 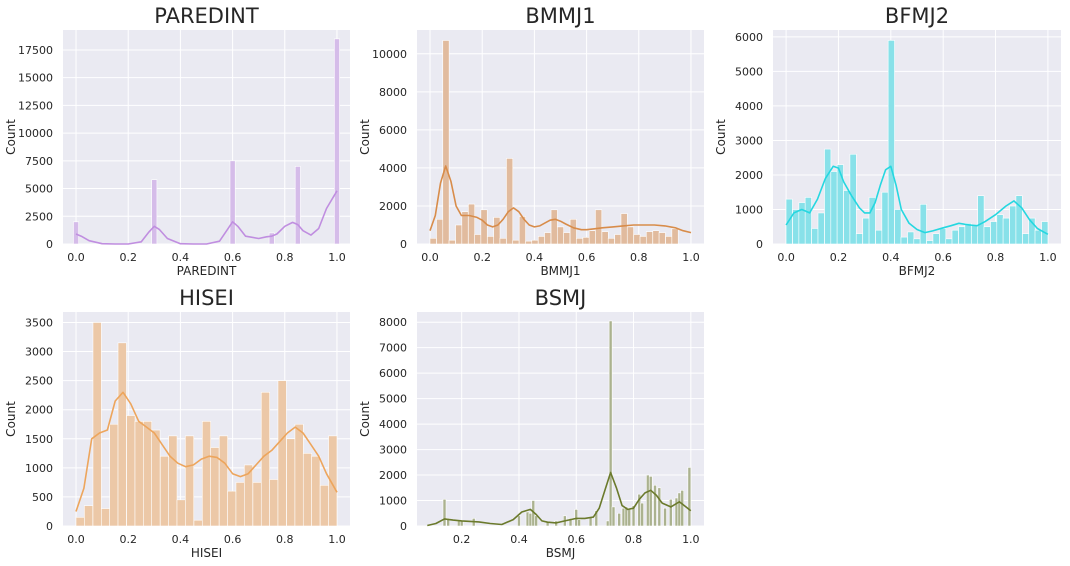 What do you see at coordinates (561, 553) in the screenshot?
I see `x-axis-label: BSMJ` at bounding box center [561, 553].